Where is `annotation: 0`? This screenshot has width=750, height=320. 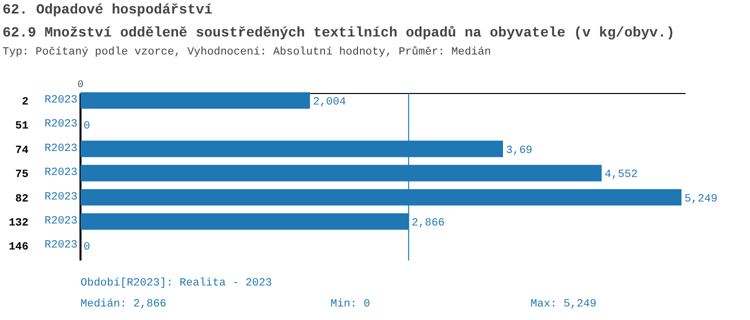
annotation: 0 is located at coordinates (87, 126).